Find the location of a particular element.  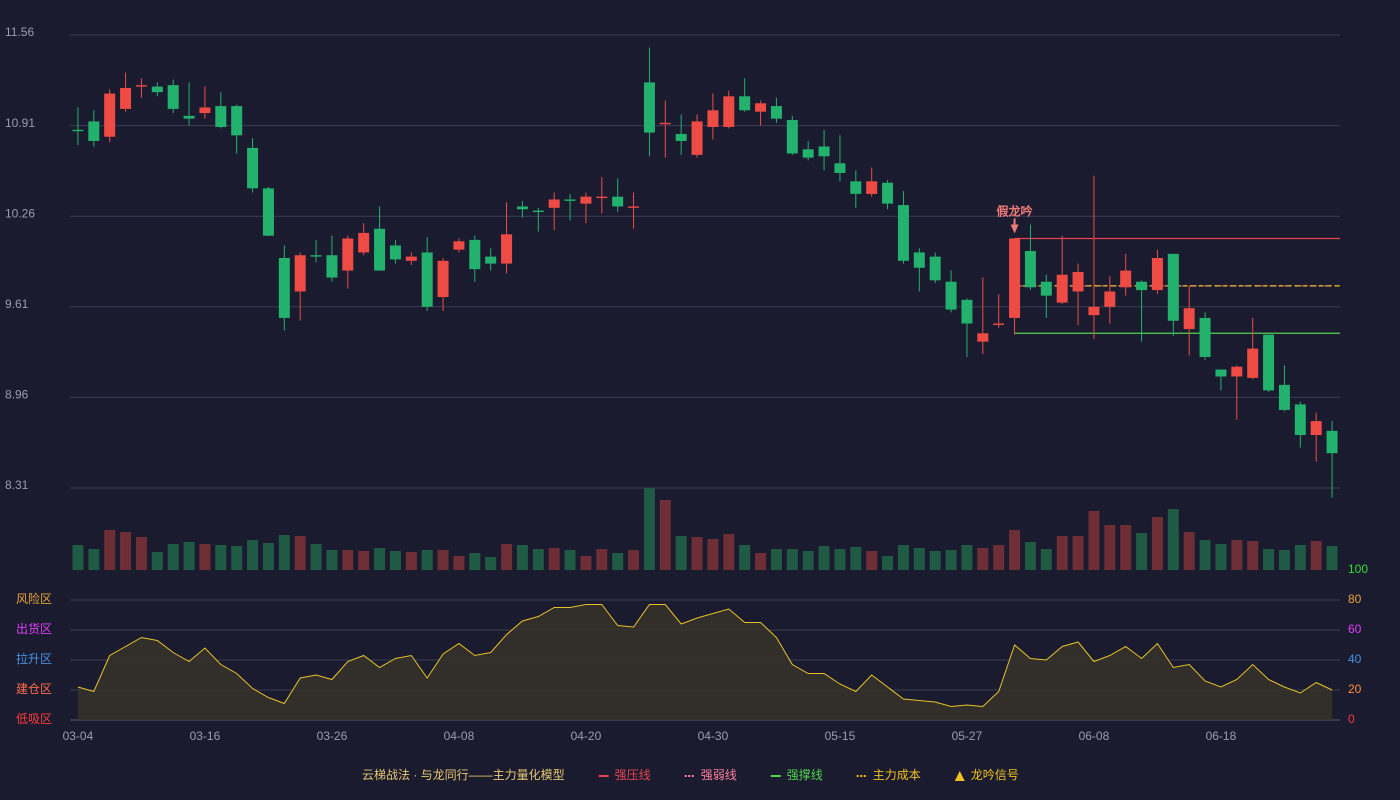

legend-label: 强压线 is located at coordinates (633, 775).